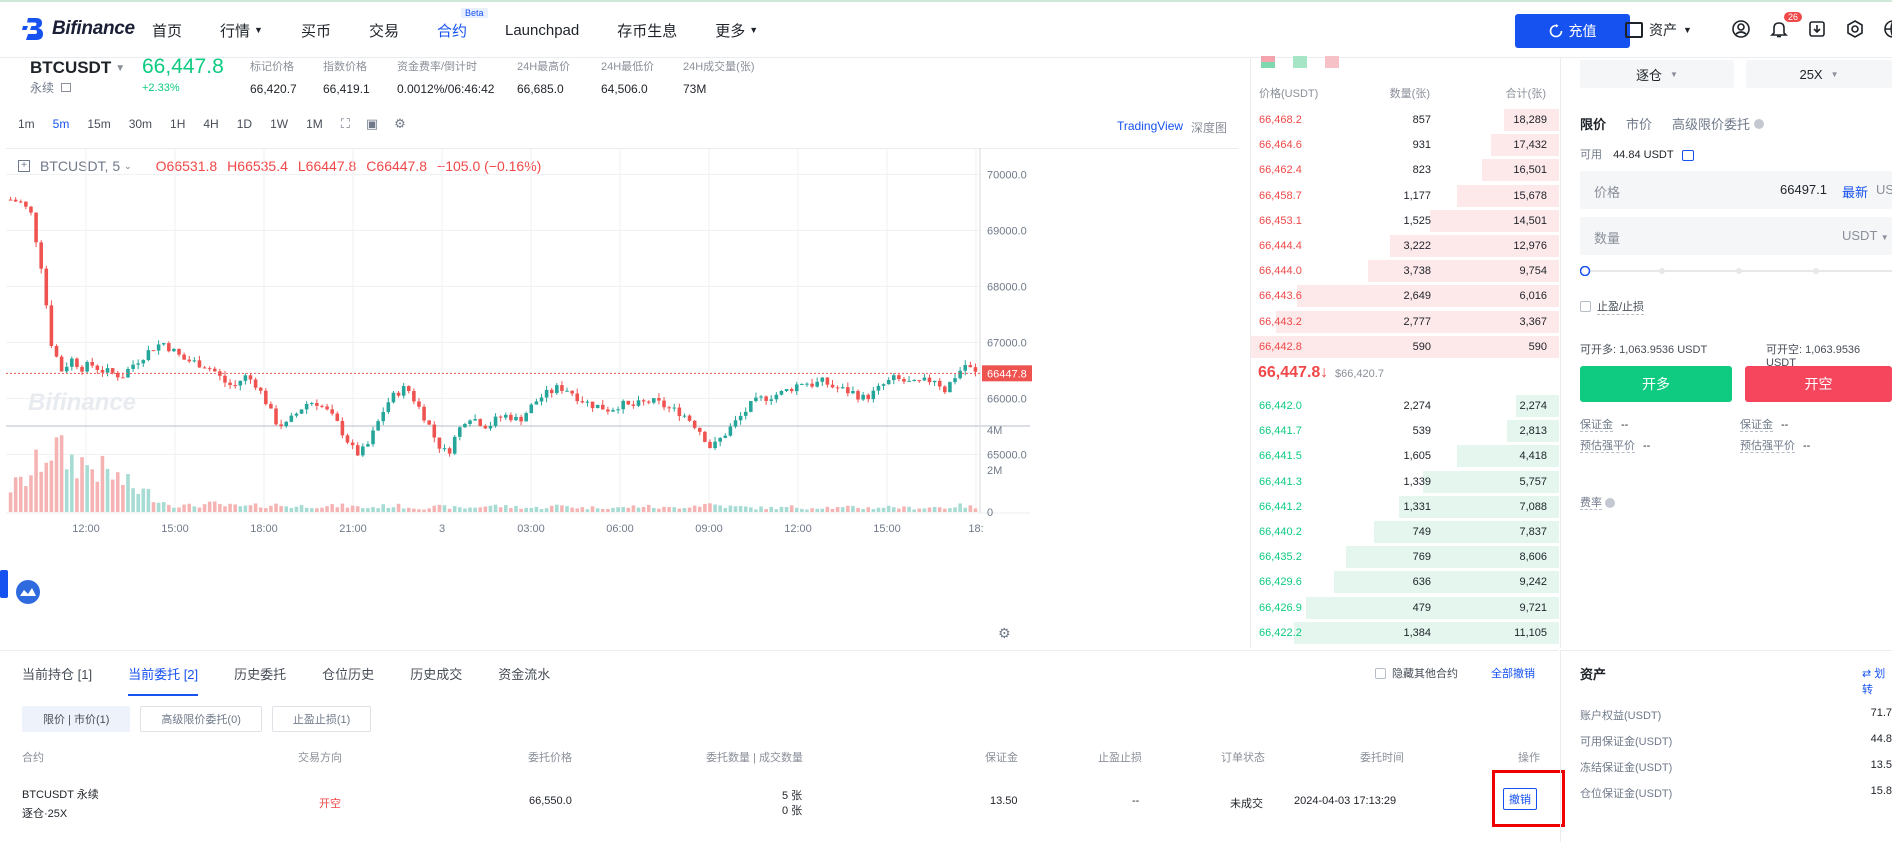 This screenshot has width=1892, height=842. I want to click on fullscreen-icon: ⛶, so click(345, 123).